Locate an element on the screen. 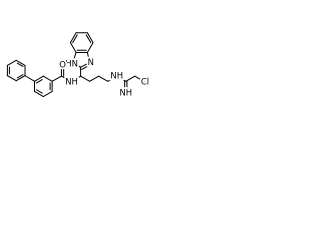  bonds is located at coordinates (75, 65).